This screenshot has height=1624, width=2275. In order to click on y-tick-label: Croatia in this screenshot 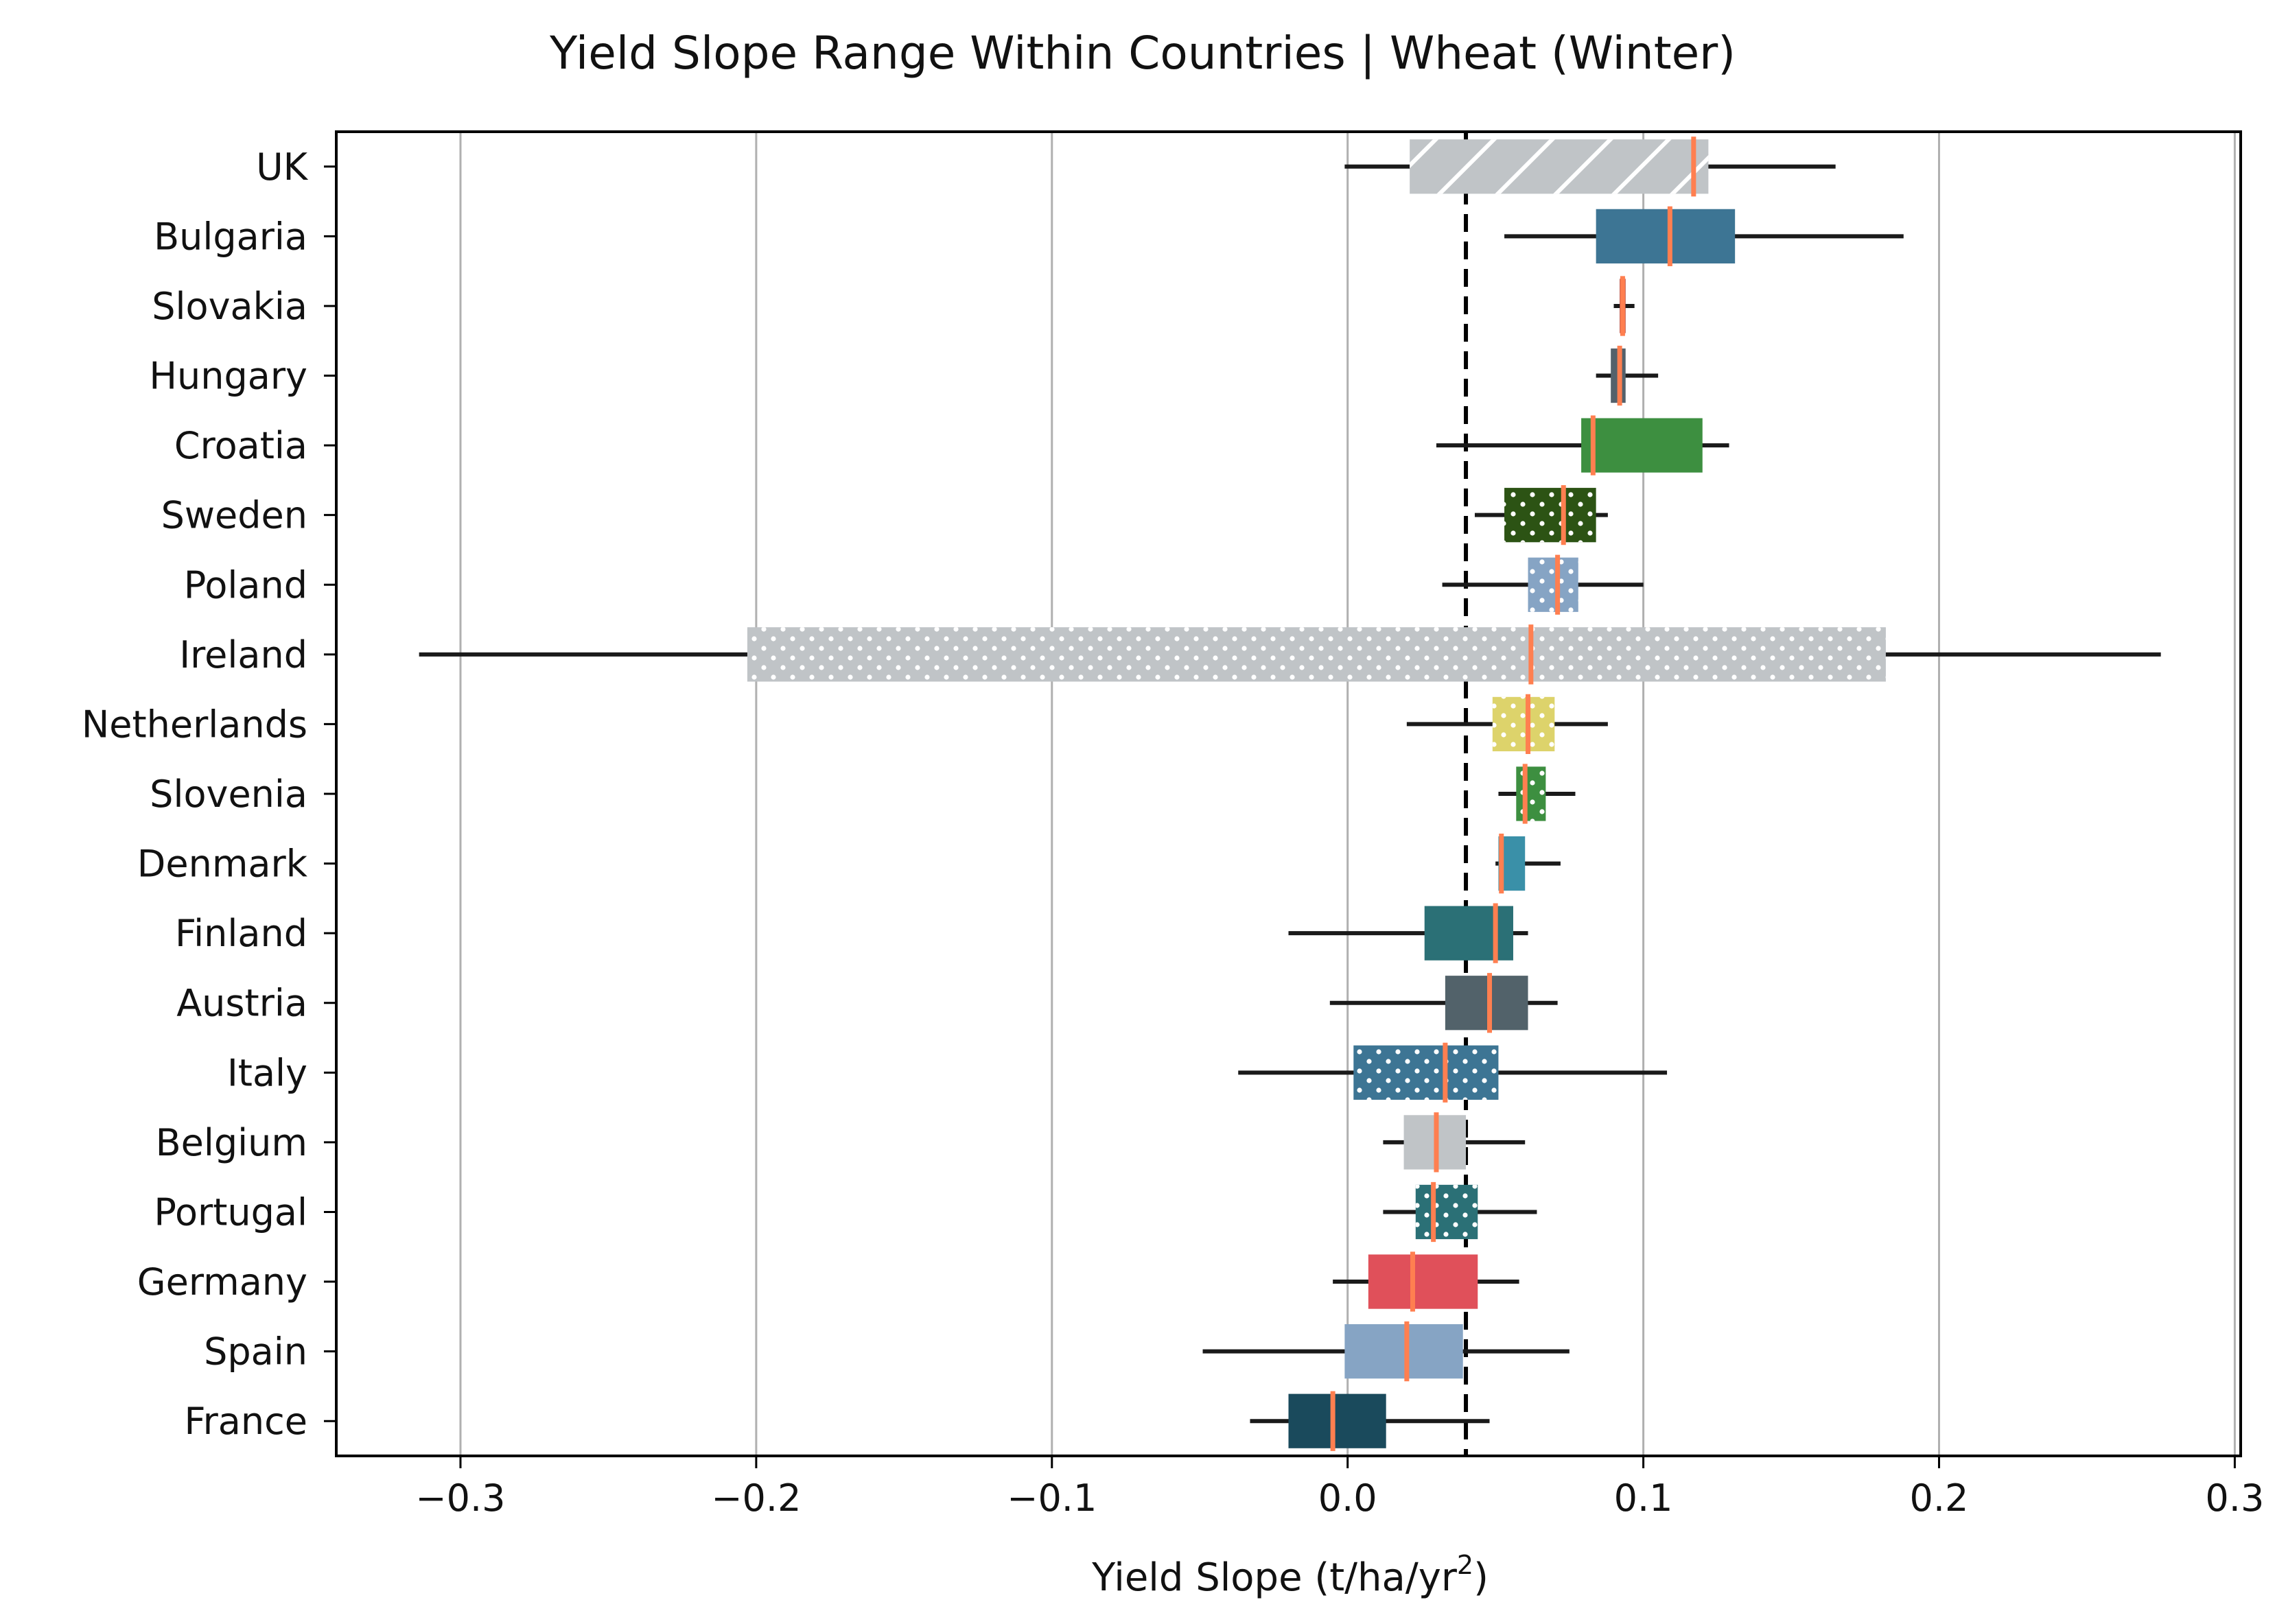, I will do `click(240, 445)`.